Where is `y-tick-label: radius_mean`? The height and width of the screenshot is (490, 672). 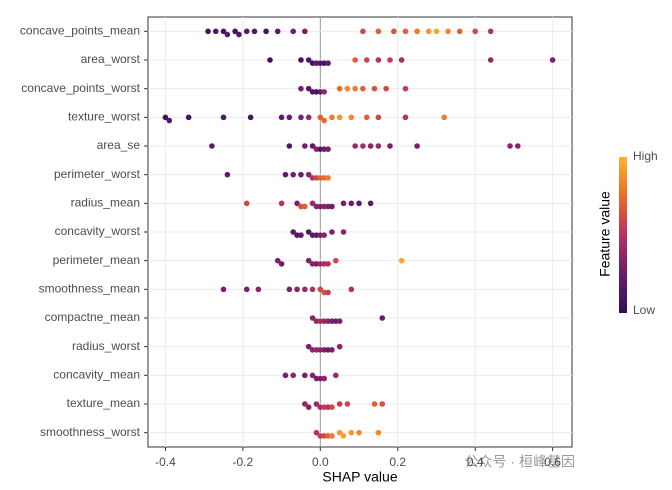 y-tick-label: radius_mean is located at coordinates (105, 203).